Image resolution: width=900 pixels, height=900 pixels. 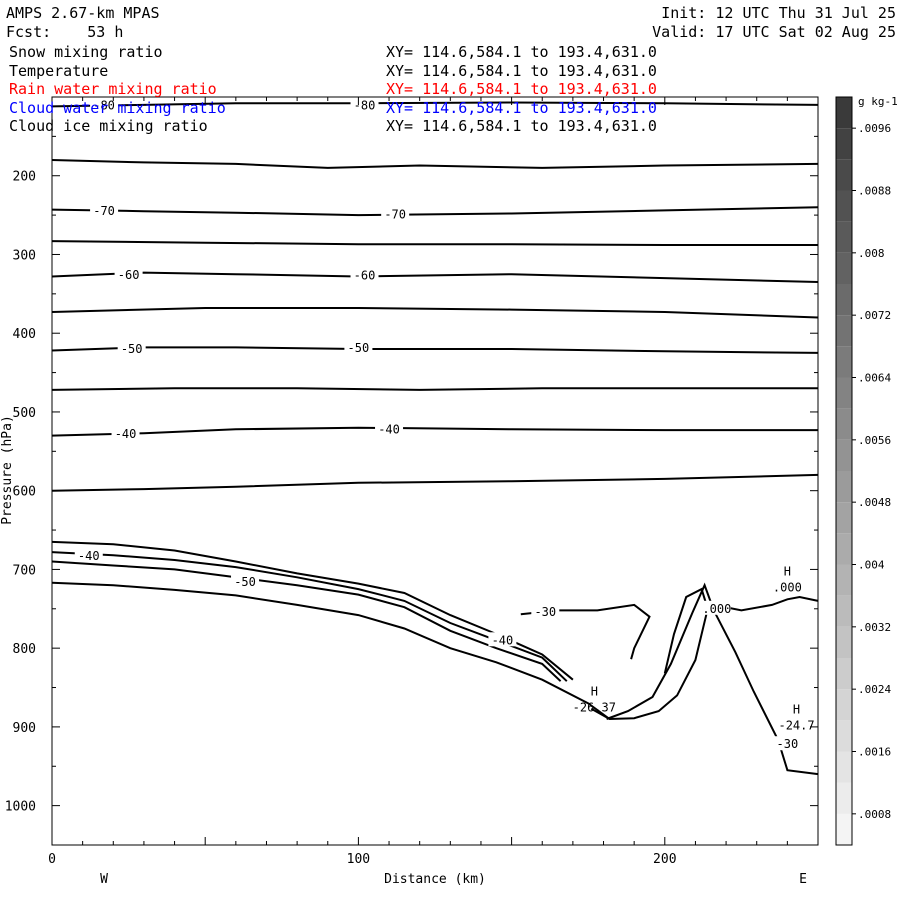 What do you see at coordinates (7, 470) in the screenshot?
I see `y-axis-label: Pressure (hPa)` at bounding box center [7, 470].